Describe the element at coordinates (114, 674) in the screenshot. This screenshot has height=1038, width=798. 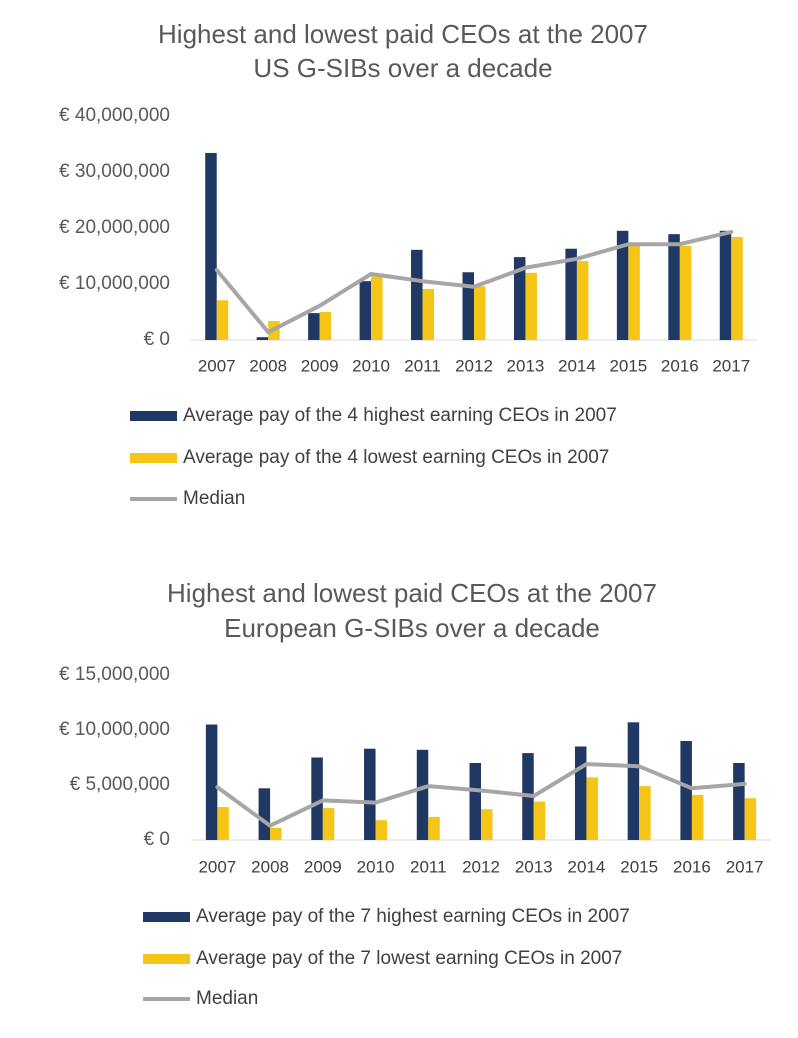
I see `y-tick-label: € 15,000,000` at that location.